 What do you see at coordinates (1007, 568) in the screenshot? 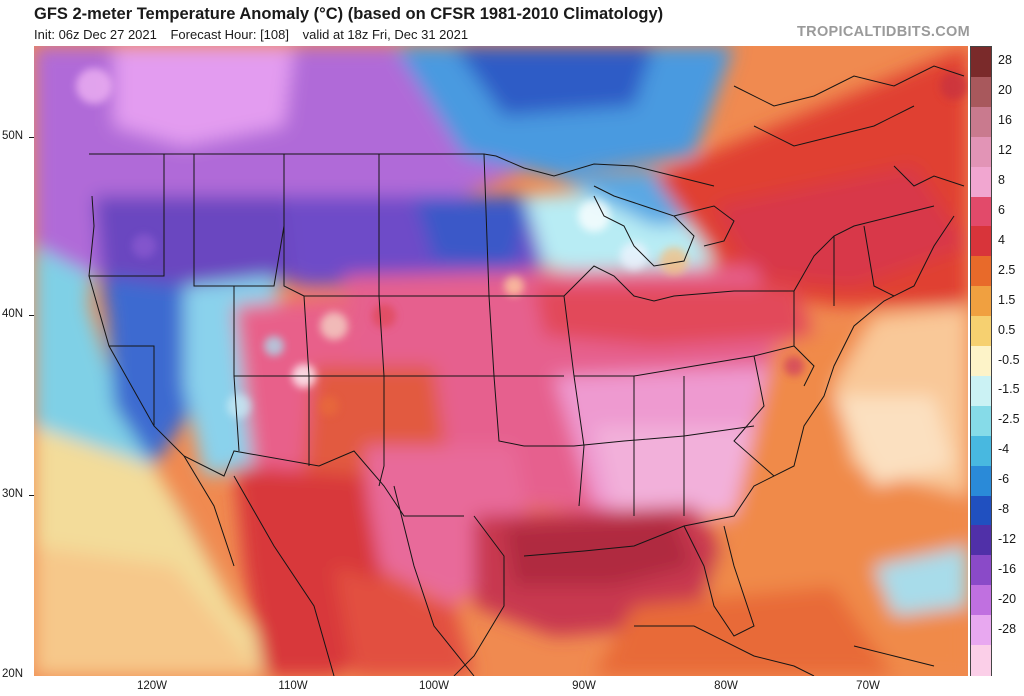
I see `colorbar-label: -16` at bounding box center [1007, 568].